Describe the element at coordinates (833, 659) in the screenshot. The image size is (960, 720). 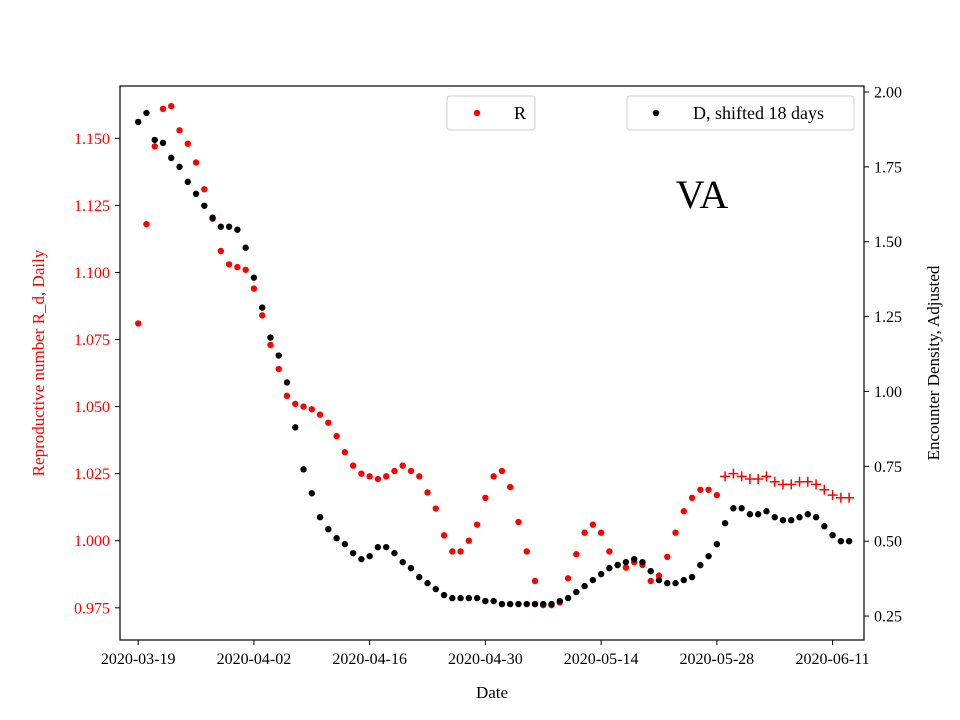
I see `x-tick-label: 2020-06-11` at that location.